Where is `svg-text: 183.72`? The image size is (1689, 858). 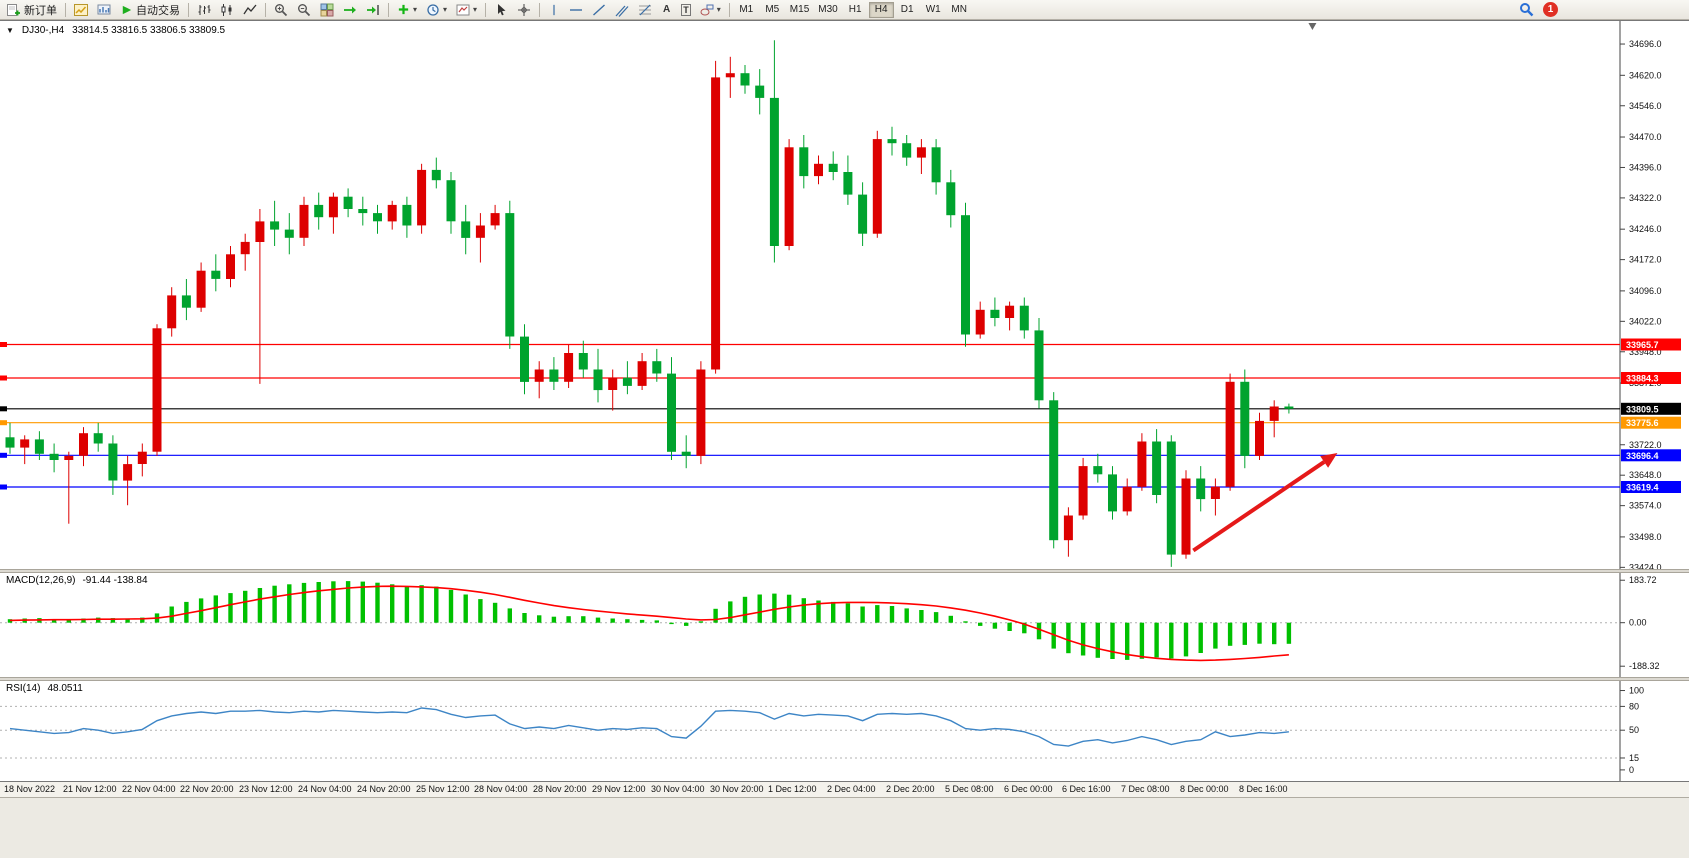 svg-text: 183.72 is located at coordinates (1643, 580).